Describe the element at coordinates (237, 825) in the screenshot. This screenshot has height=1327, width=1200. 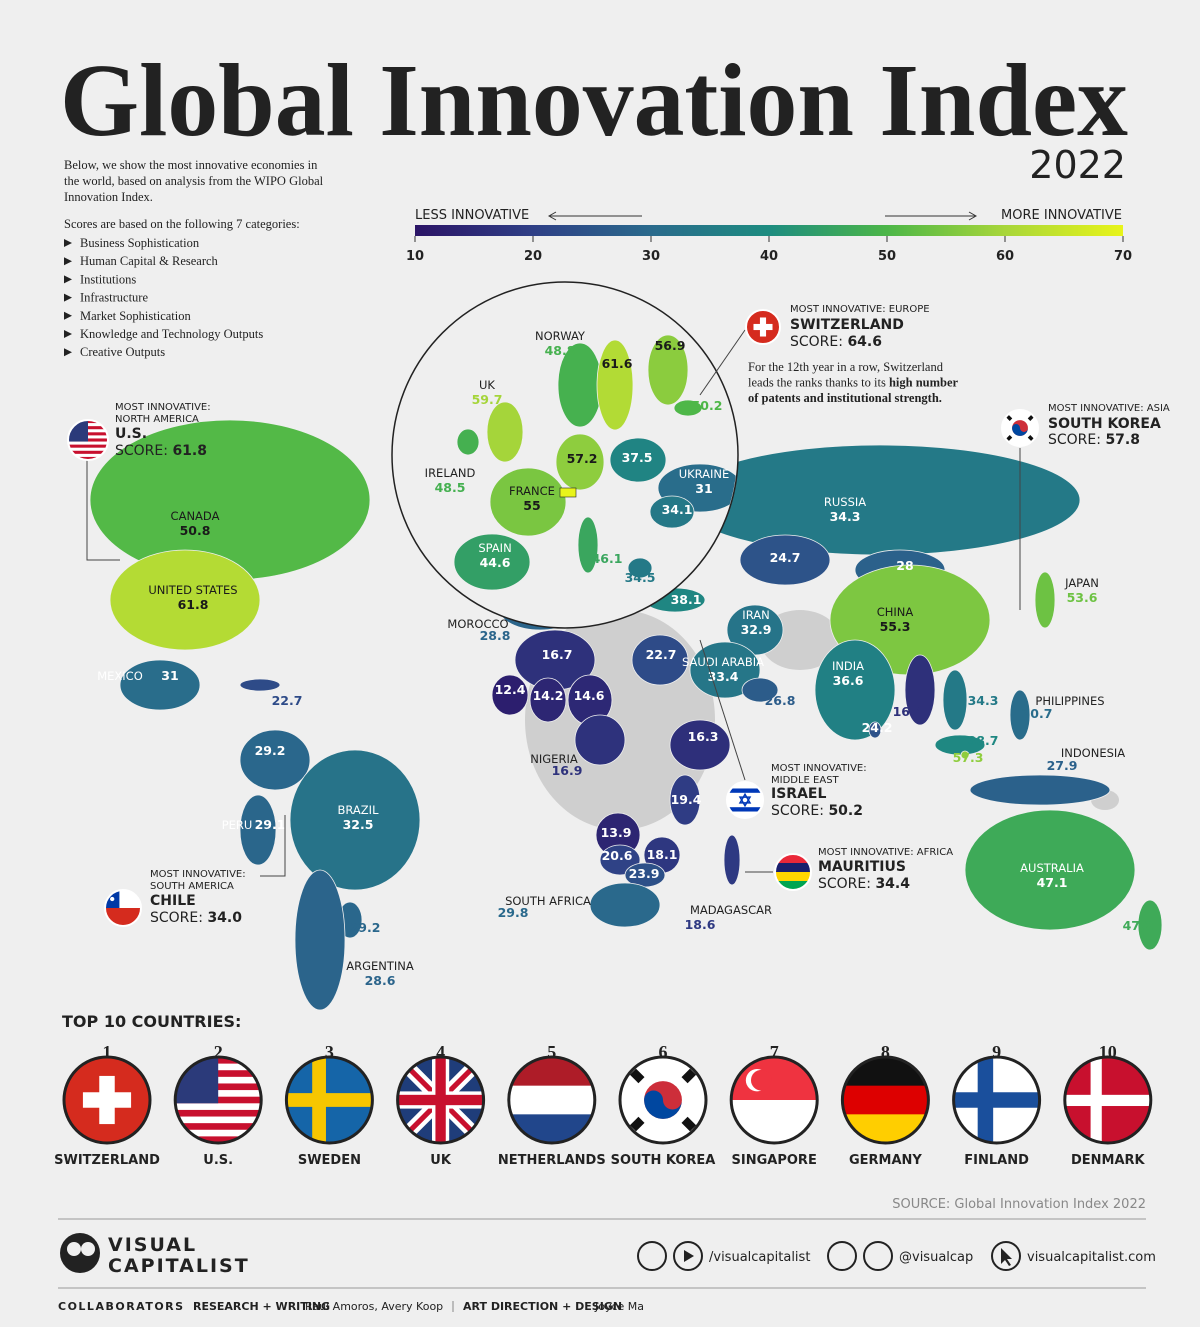
I see `country-label: PERU` at that location.